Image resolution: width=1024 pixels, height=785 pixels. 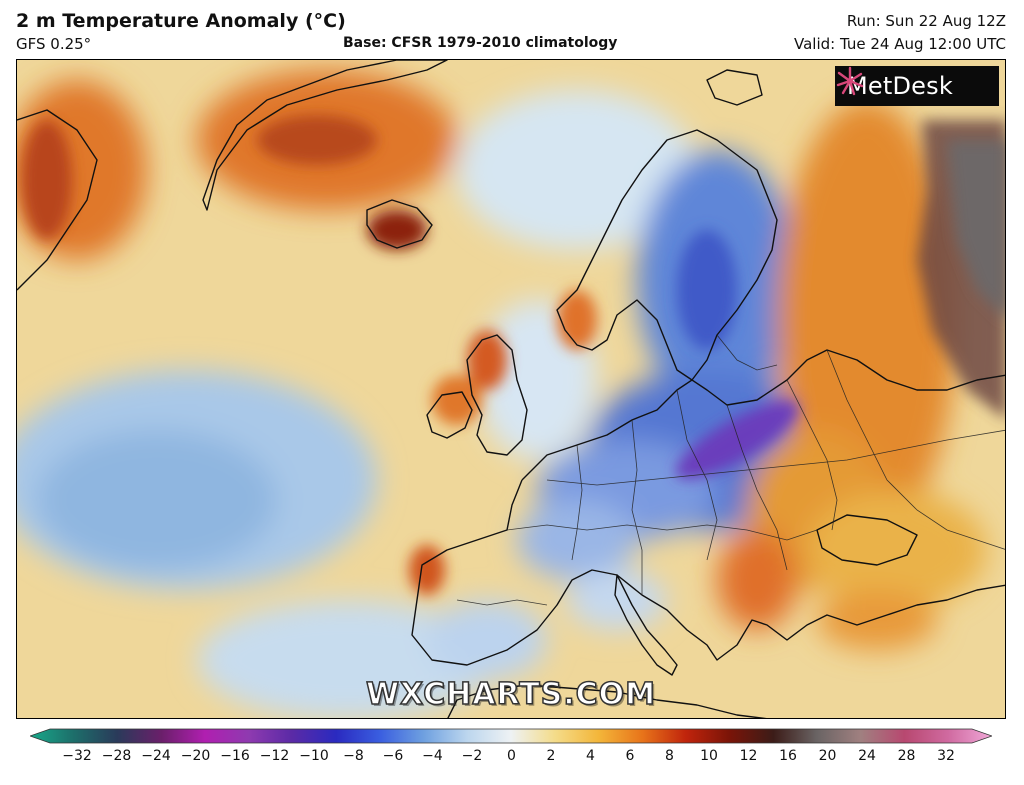 I want to click on eastern-grey-core, so click(x=976, y=229).